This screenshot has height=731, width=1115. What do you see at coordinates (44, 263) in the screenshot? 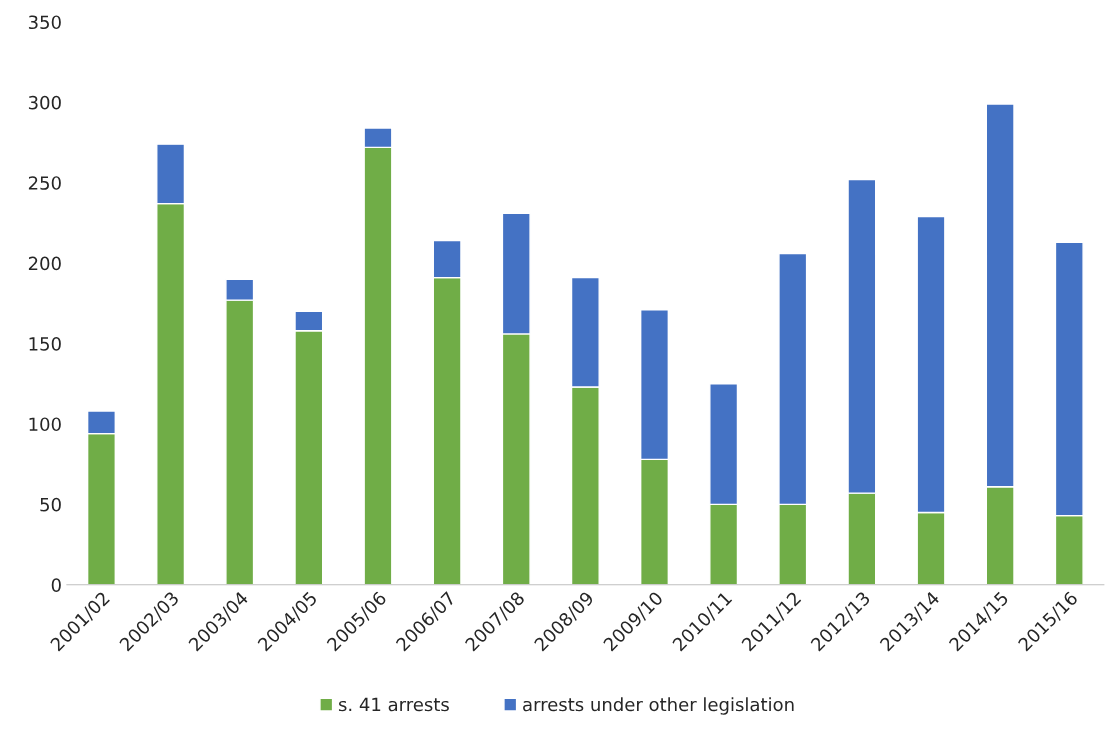
I see `y-tick-label: 200` at bounding box center [44, 263].